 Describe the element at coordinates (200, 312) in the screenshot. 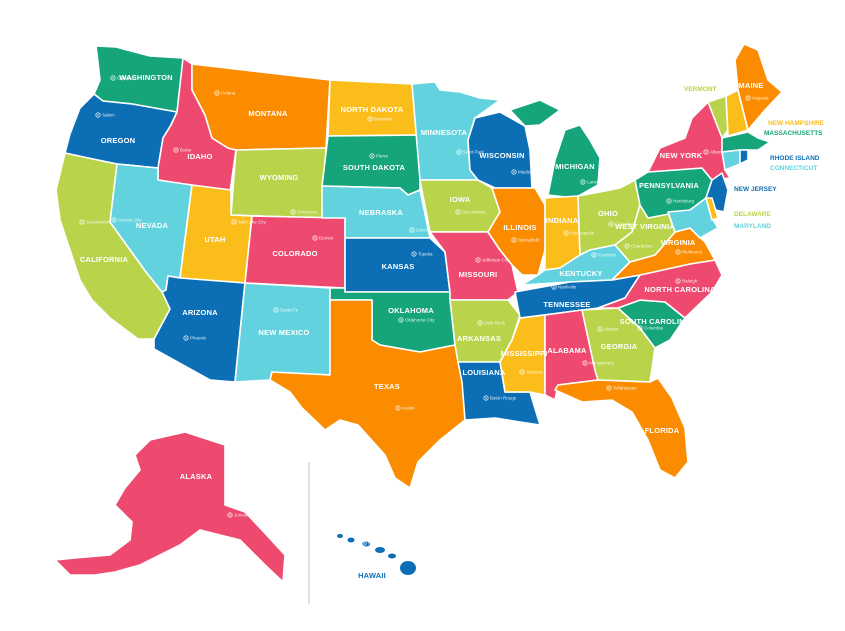

I see `label-arizona: ARIZONA` at that location.